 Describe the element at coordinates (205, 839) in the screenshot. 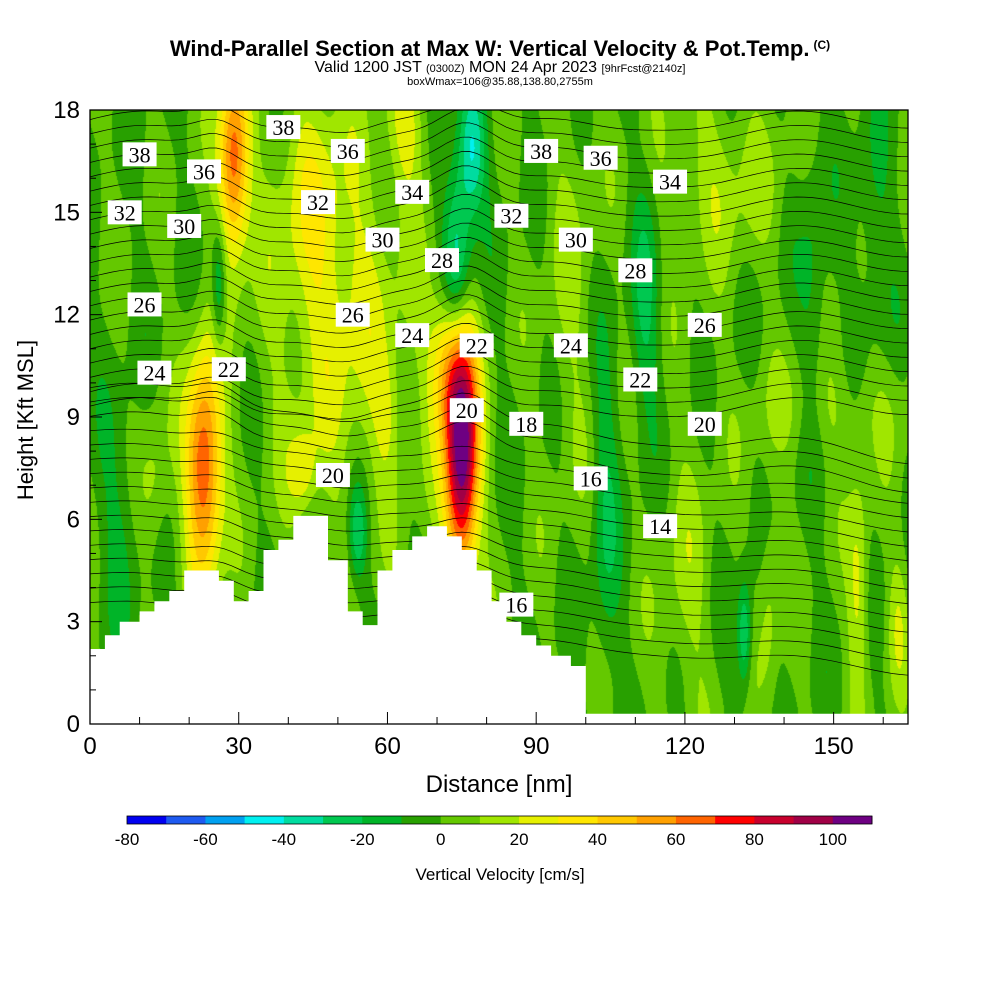

I see `colorbar-tick-label: -60` at that location.